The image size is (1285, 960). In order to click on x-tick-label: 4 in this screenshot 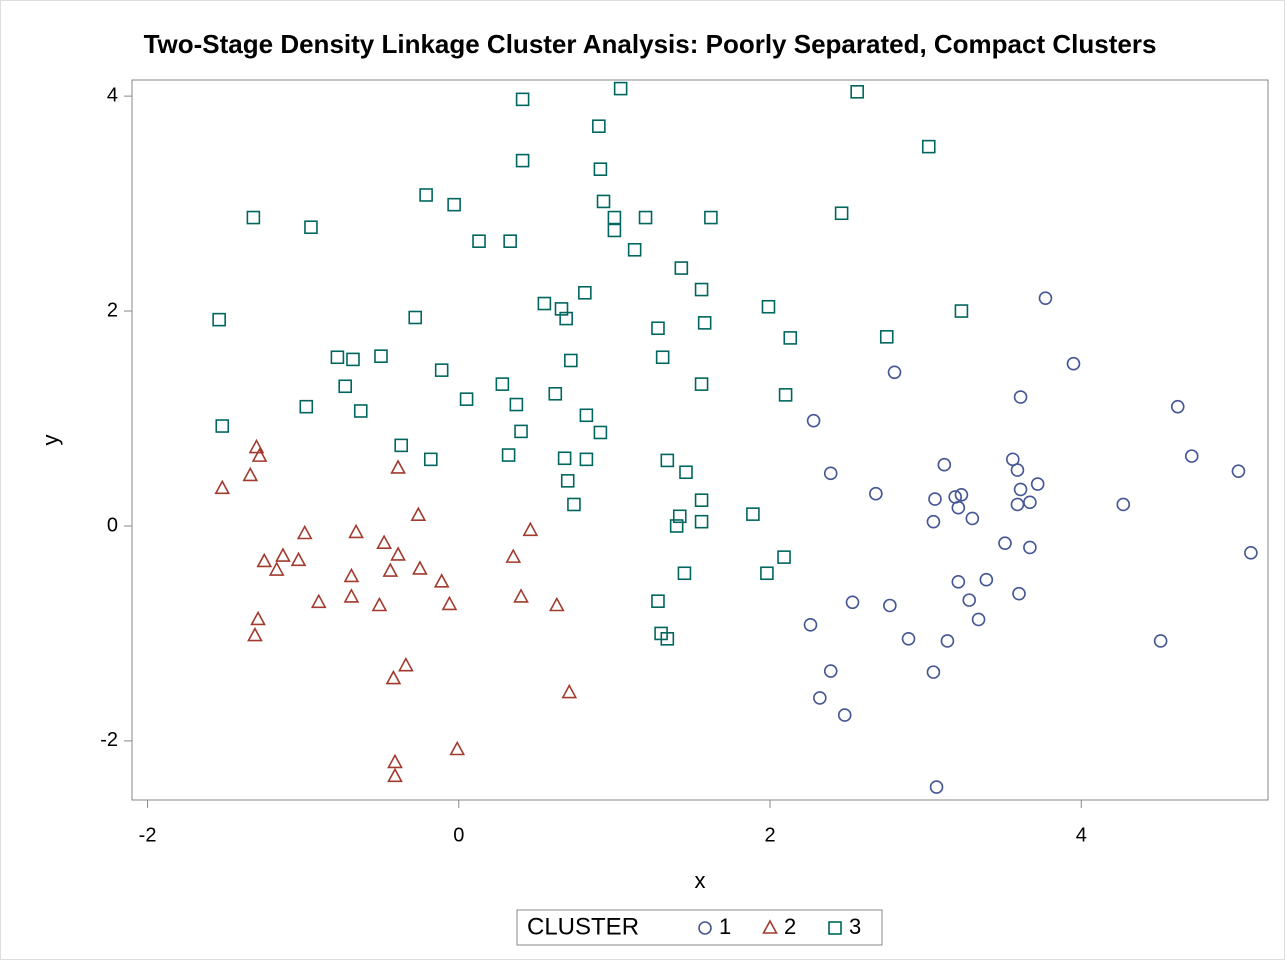, I will do `click(1081, 835)`.